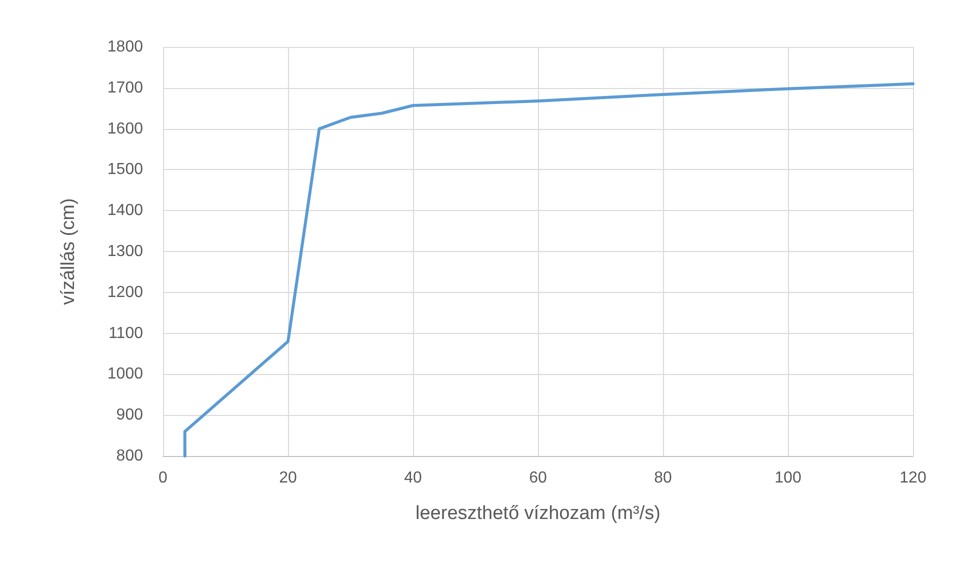 The image size is (957, 578). What do you see at coordinates (663, 478) in the screenshot?
I see `x-tick-label: 80` at bounding box center [663, 478].